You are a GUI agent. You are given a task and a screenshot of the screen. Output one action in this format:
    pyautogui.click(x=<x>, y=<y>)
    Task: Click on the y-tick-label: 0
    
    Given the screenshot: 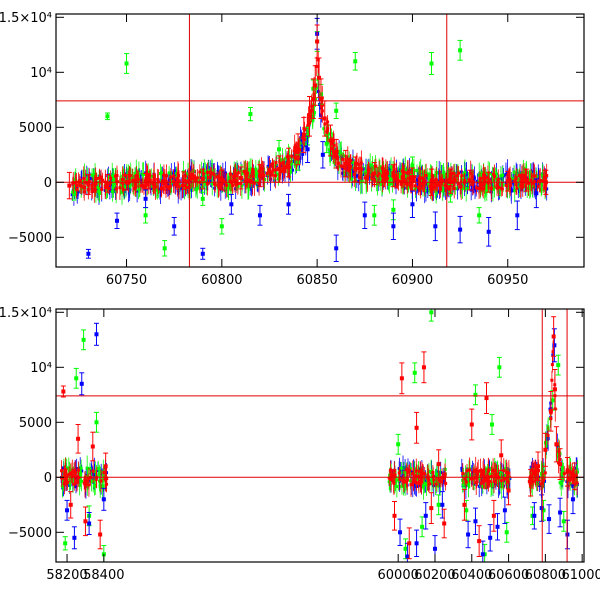 What is the action you would take?
    pyautogui.click(x=48, y=478)
    